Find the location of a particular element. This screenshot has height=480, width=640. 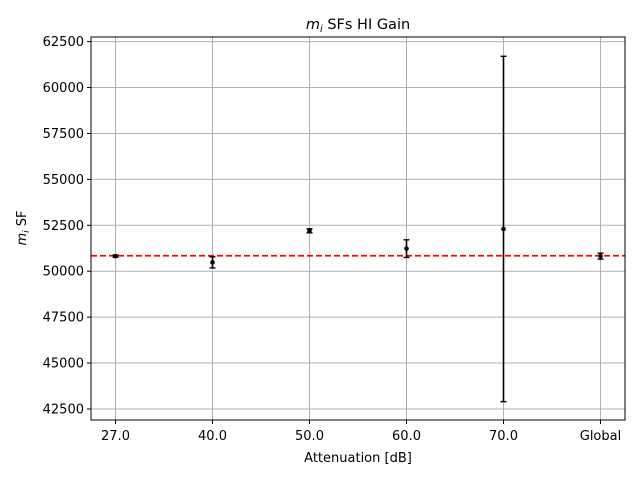

y-axis-label-sub: i is located at coordinates (27, 231).